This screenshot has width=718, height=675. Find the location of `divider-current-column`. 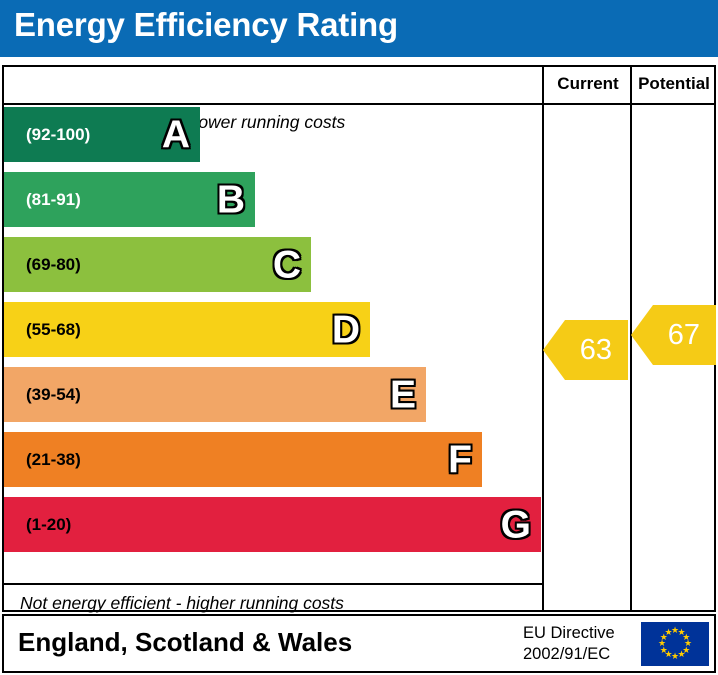

divider-current-column is located at coordinates (543, 338).